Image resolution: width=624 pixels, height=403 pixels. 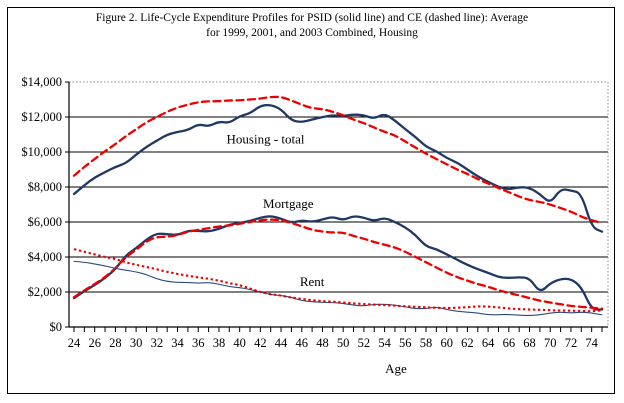 What do you see at coordinates (41, 82) in the screenshot?
I see `y-tick-label: $14,000` at bounding box center [41, 82].